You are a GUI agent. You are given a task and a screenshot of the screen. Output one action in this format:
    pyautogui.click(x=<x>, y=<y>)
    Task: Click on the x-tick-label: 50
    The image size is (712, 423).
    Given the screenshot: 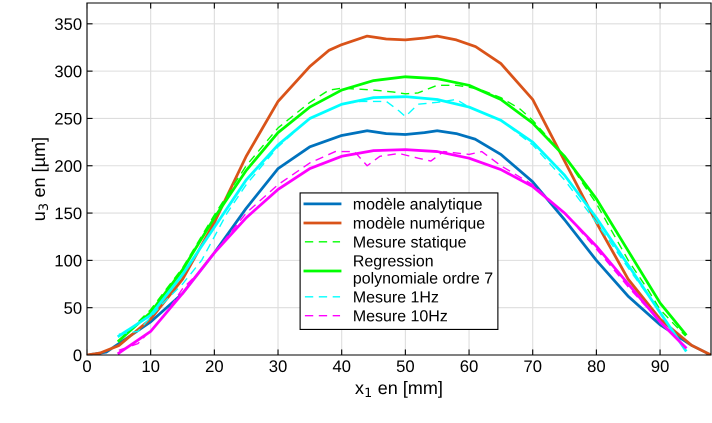 What is the action you would take?
    pyautogui.click(x=405, y=366)
    